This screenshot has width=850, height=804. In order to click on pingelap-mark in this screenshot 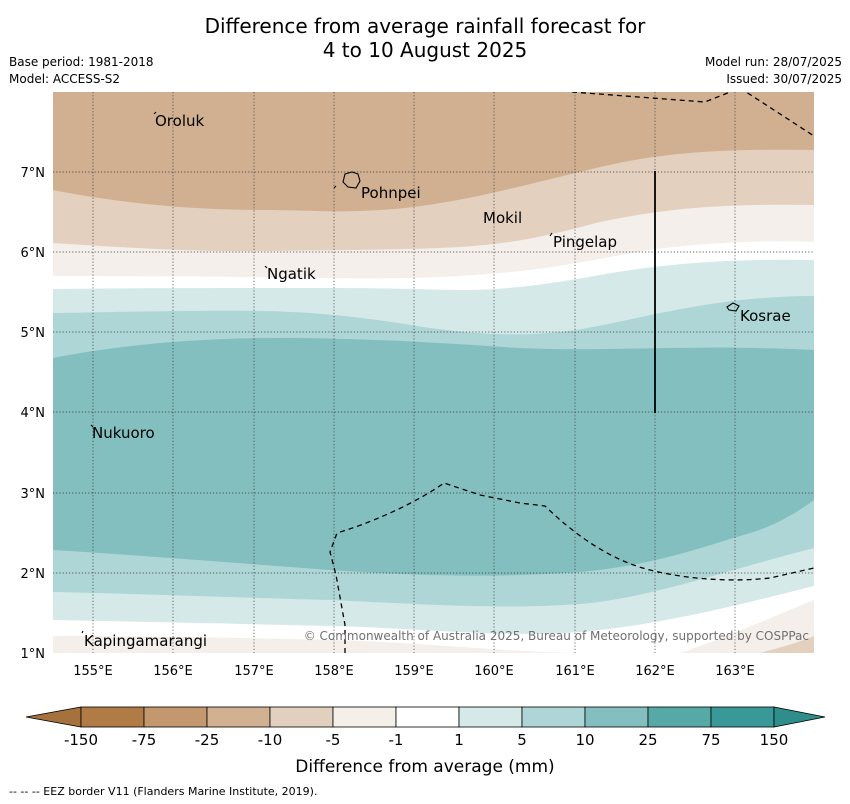, I will do `click(551, 234)`.